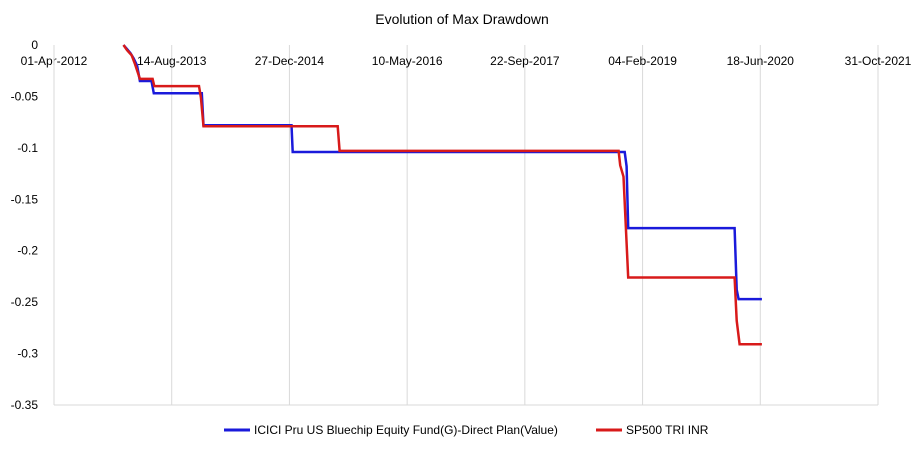  I want to click on x-tick-label: 27-Dec-2014, so click(290, 61).